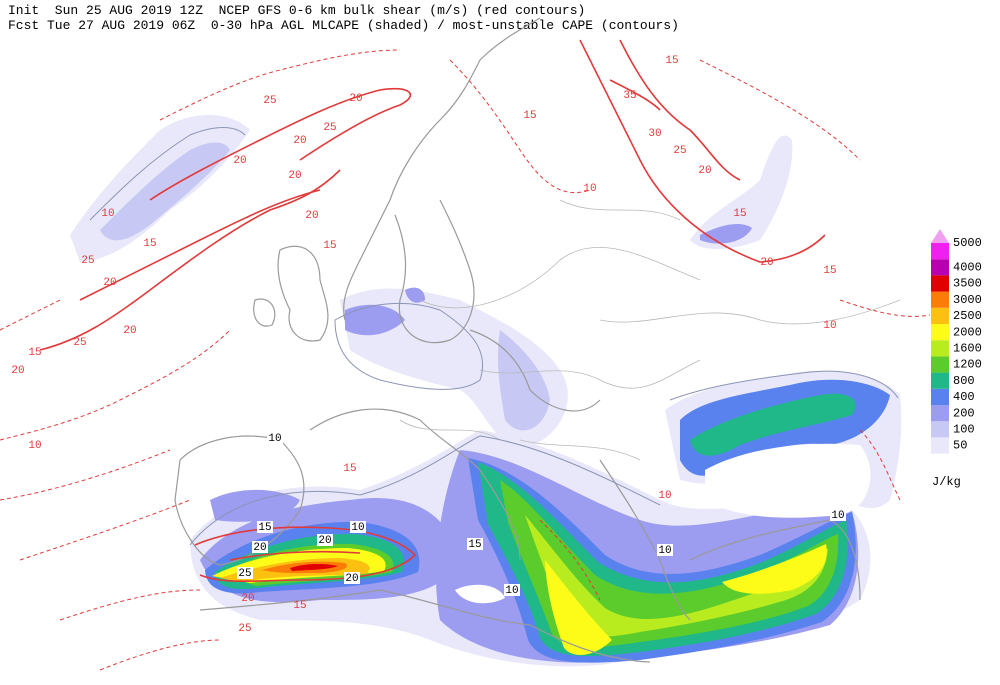  I want to click on colorbar-label: 5000, so click(967, 243).